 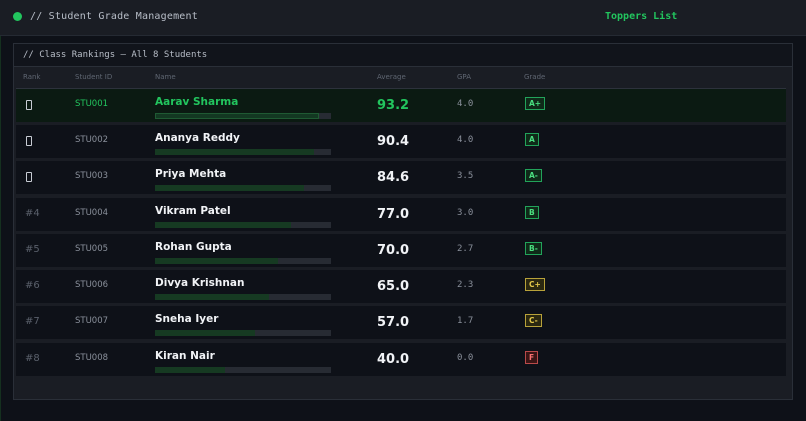 What do you see at coordinates (92, 104) in the screenshot?
I see `student-id: STU001` at bounding box center [92, 104].